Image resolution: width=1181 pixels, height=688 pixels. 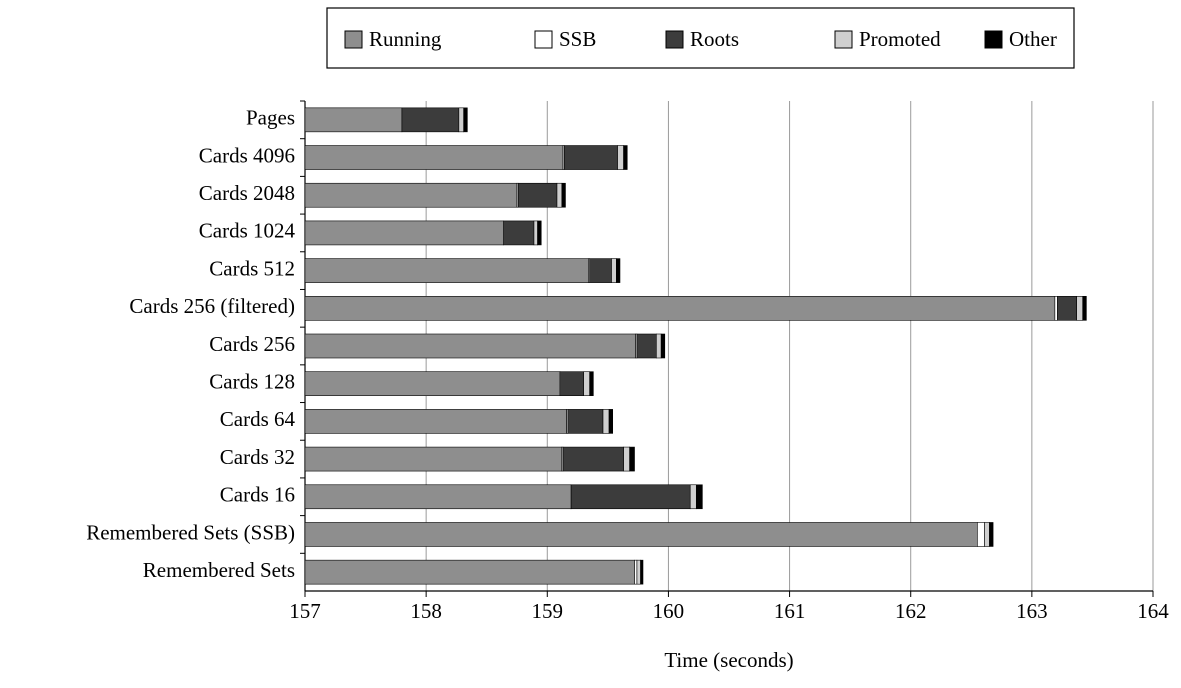 What do you see at coordinates (247, 193) in the screenshot?
I see `y-tick-label: Cards 2048` at bounding box center [247, 193].